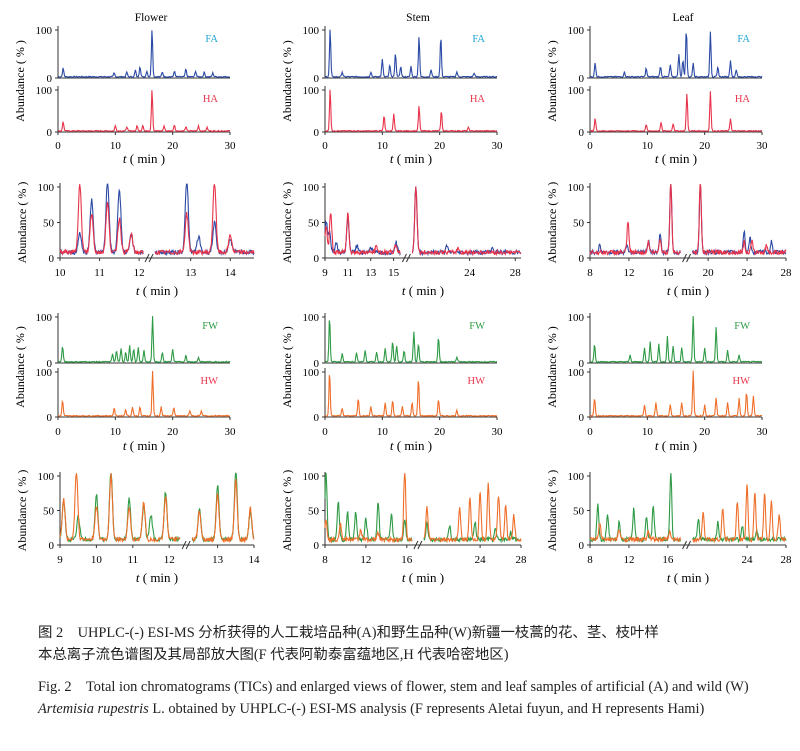 This screenshot has width=800, height=751. Describe the element at coordinates (763, 146) in the screenshot. I see `x-tick-label: 30` at that location.